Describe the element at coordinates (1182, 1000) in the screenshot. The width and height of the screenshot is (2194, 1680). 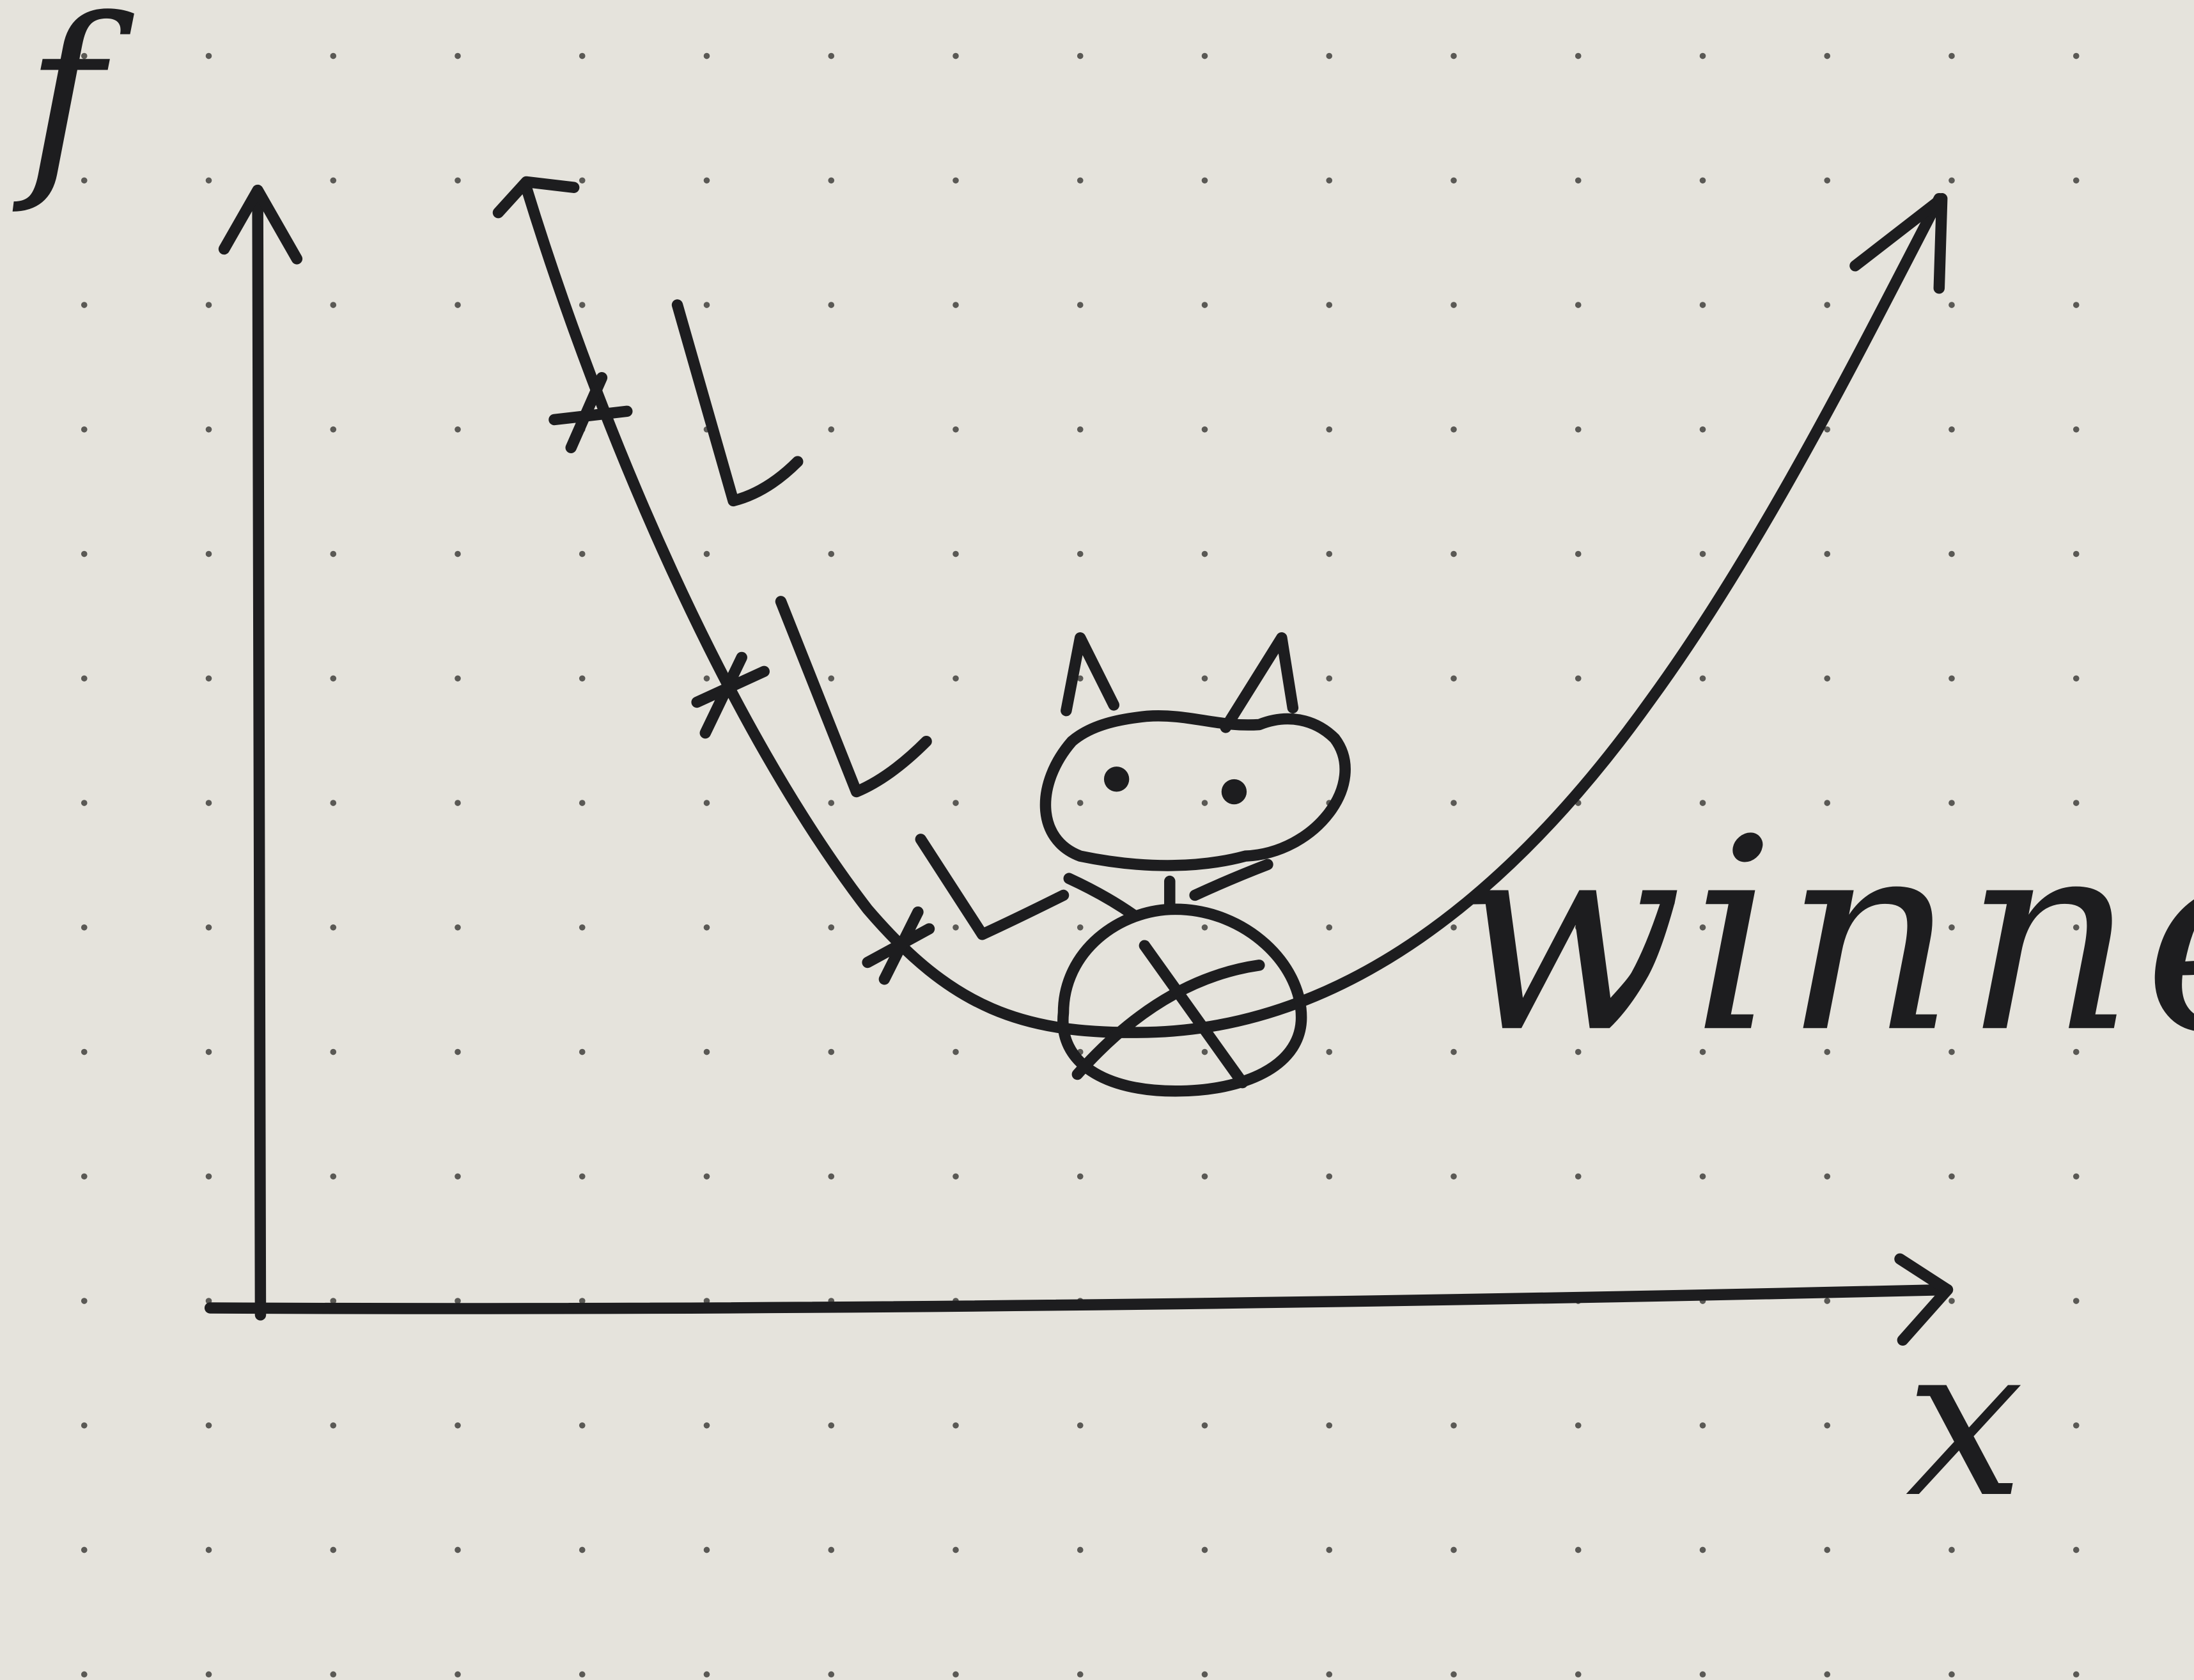
I see `minimum-ball` at that location.